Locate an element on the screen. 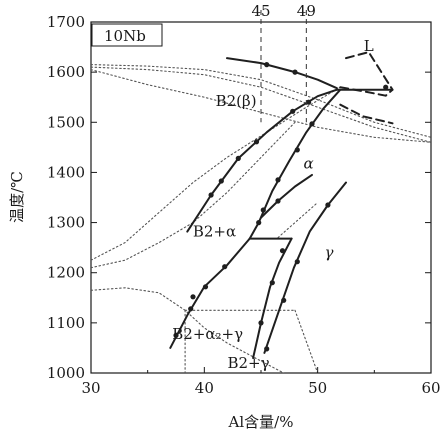  series-line-15-dotted is located at coordinates (261, 101).